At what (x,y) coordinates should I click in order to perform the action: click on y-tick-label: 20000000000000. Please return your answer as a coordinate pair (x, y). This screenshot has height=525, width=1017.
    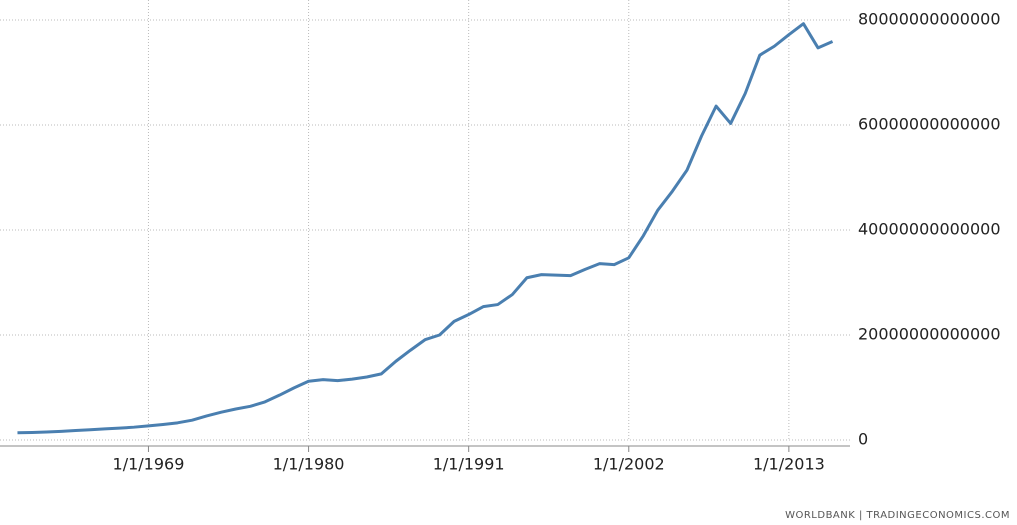
    Looking at the image, I should click on (929, 334).